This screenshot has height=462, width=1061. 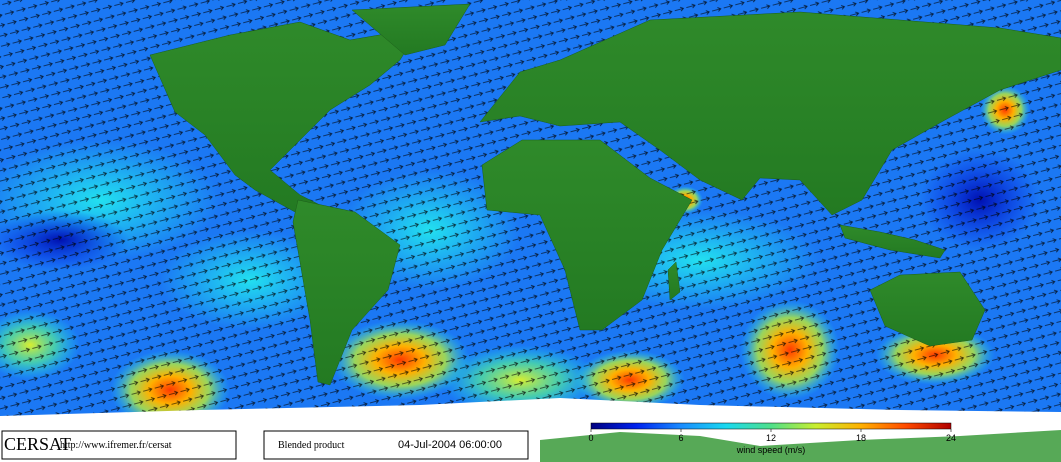 What do you see at coordinates (680, 438) in the screenshot?
I see `colorbar-tick-label: 6` at bounding box center [680, 438].